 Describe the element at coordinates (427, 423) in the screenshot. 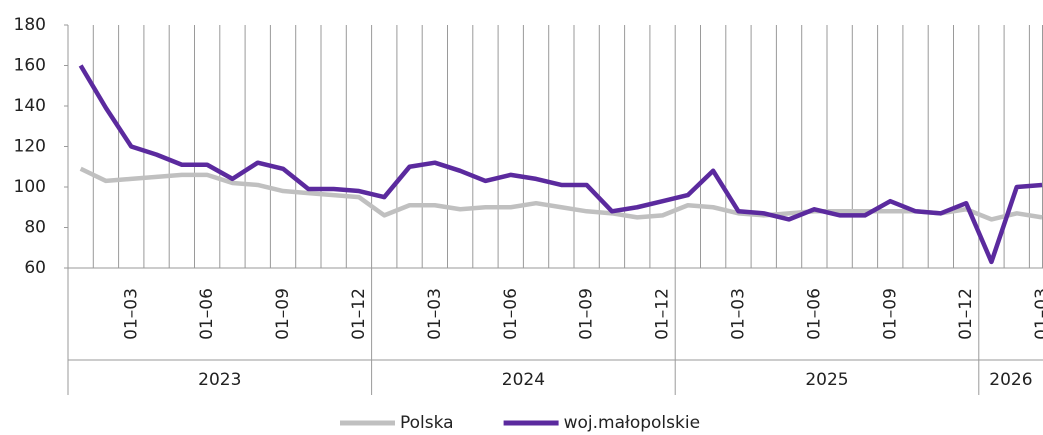

I see `legend-label: Polska` at that location.